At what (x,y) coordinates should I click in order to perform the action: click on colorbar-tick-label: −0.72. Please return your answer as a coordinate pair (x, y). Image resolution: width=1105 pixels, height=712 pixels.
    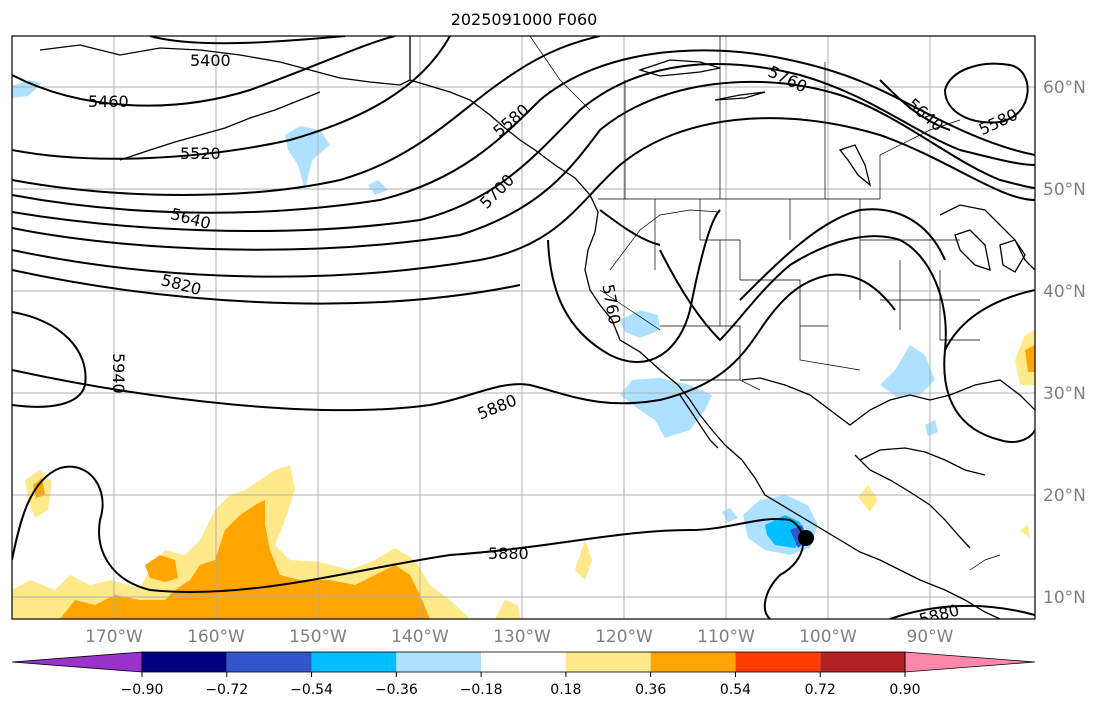
    Looking at the image, I should click on (226, 690).